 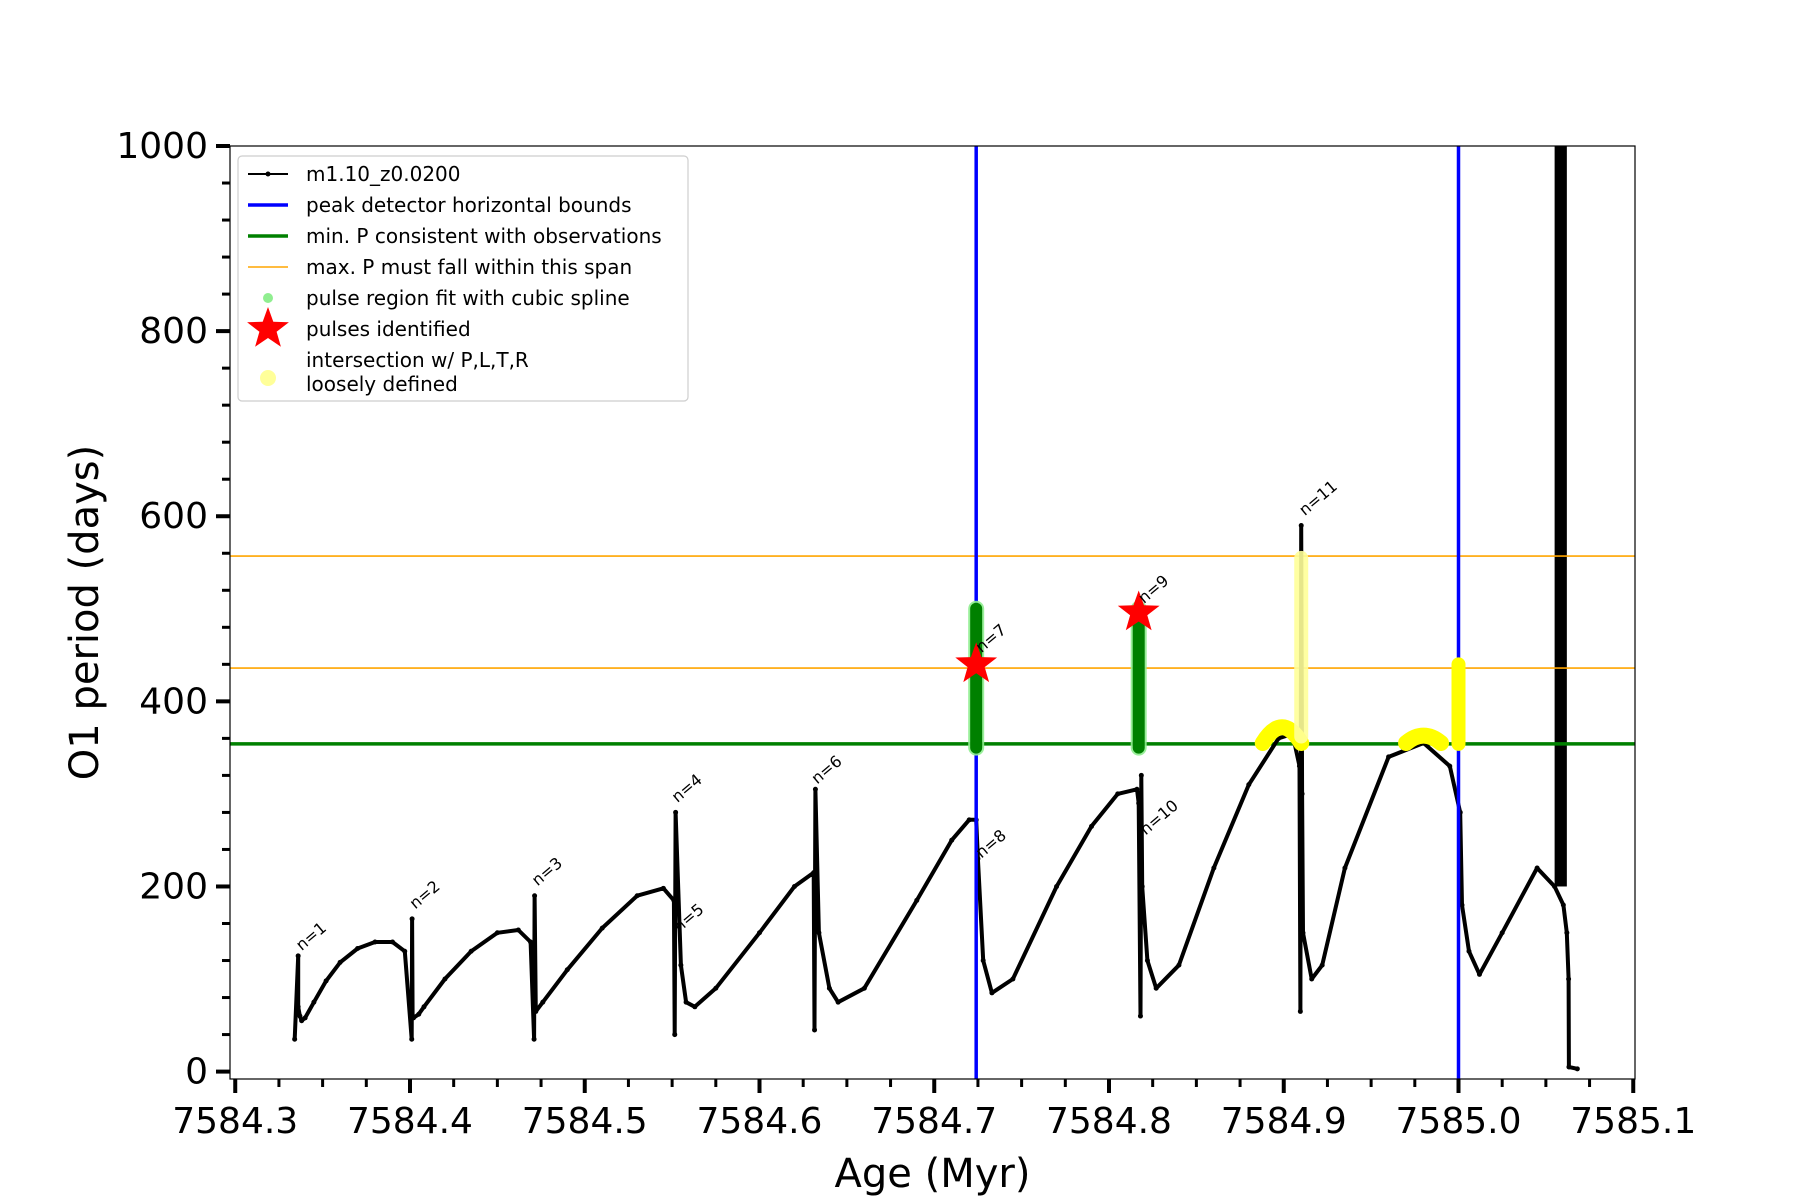 What do you see at coordinates (1560, 516) in the screenshot?
I see `dense-oscillation-band` at bounding box center [1560, 516].